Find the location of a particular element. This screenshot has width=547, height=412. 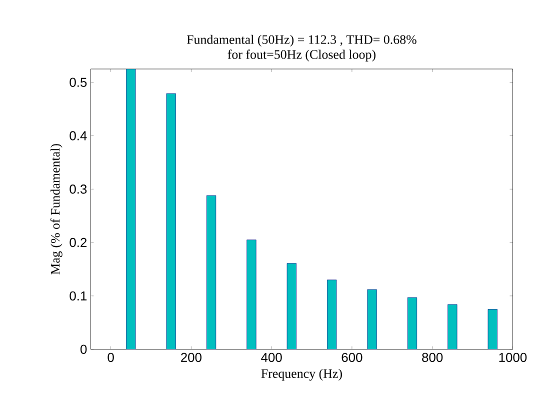

y-tick-label: 0.4 is located at coordinates (78, 135).